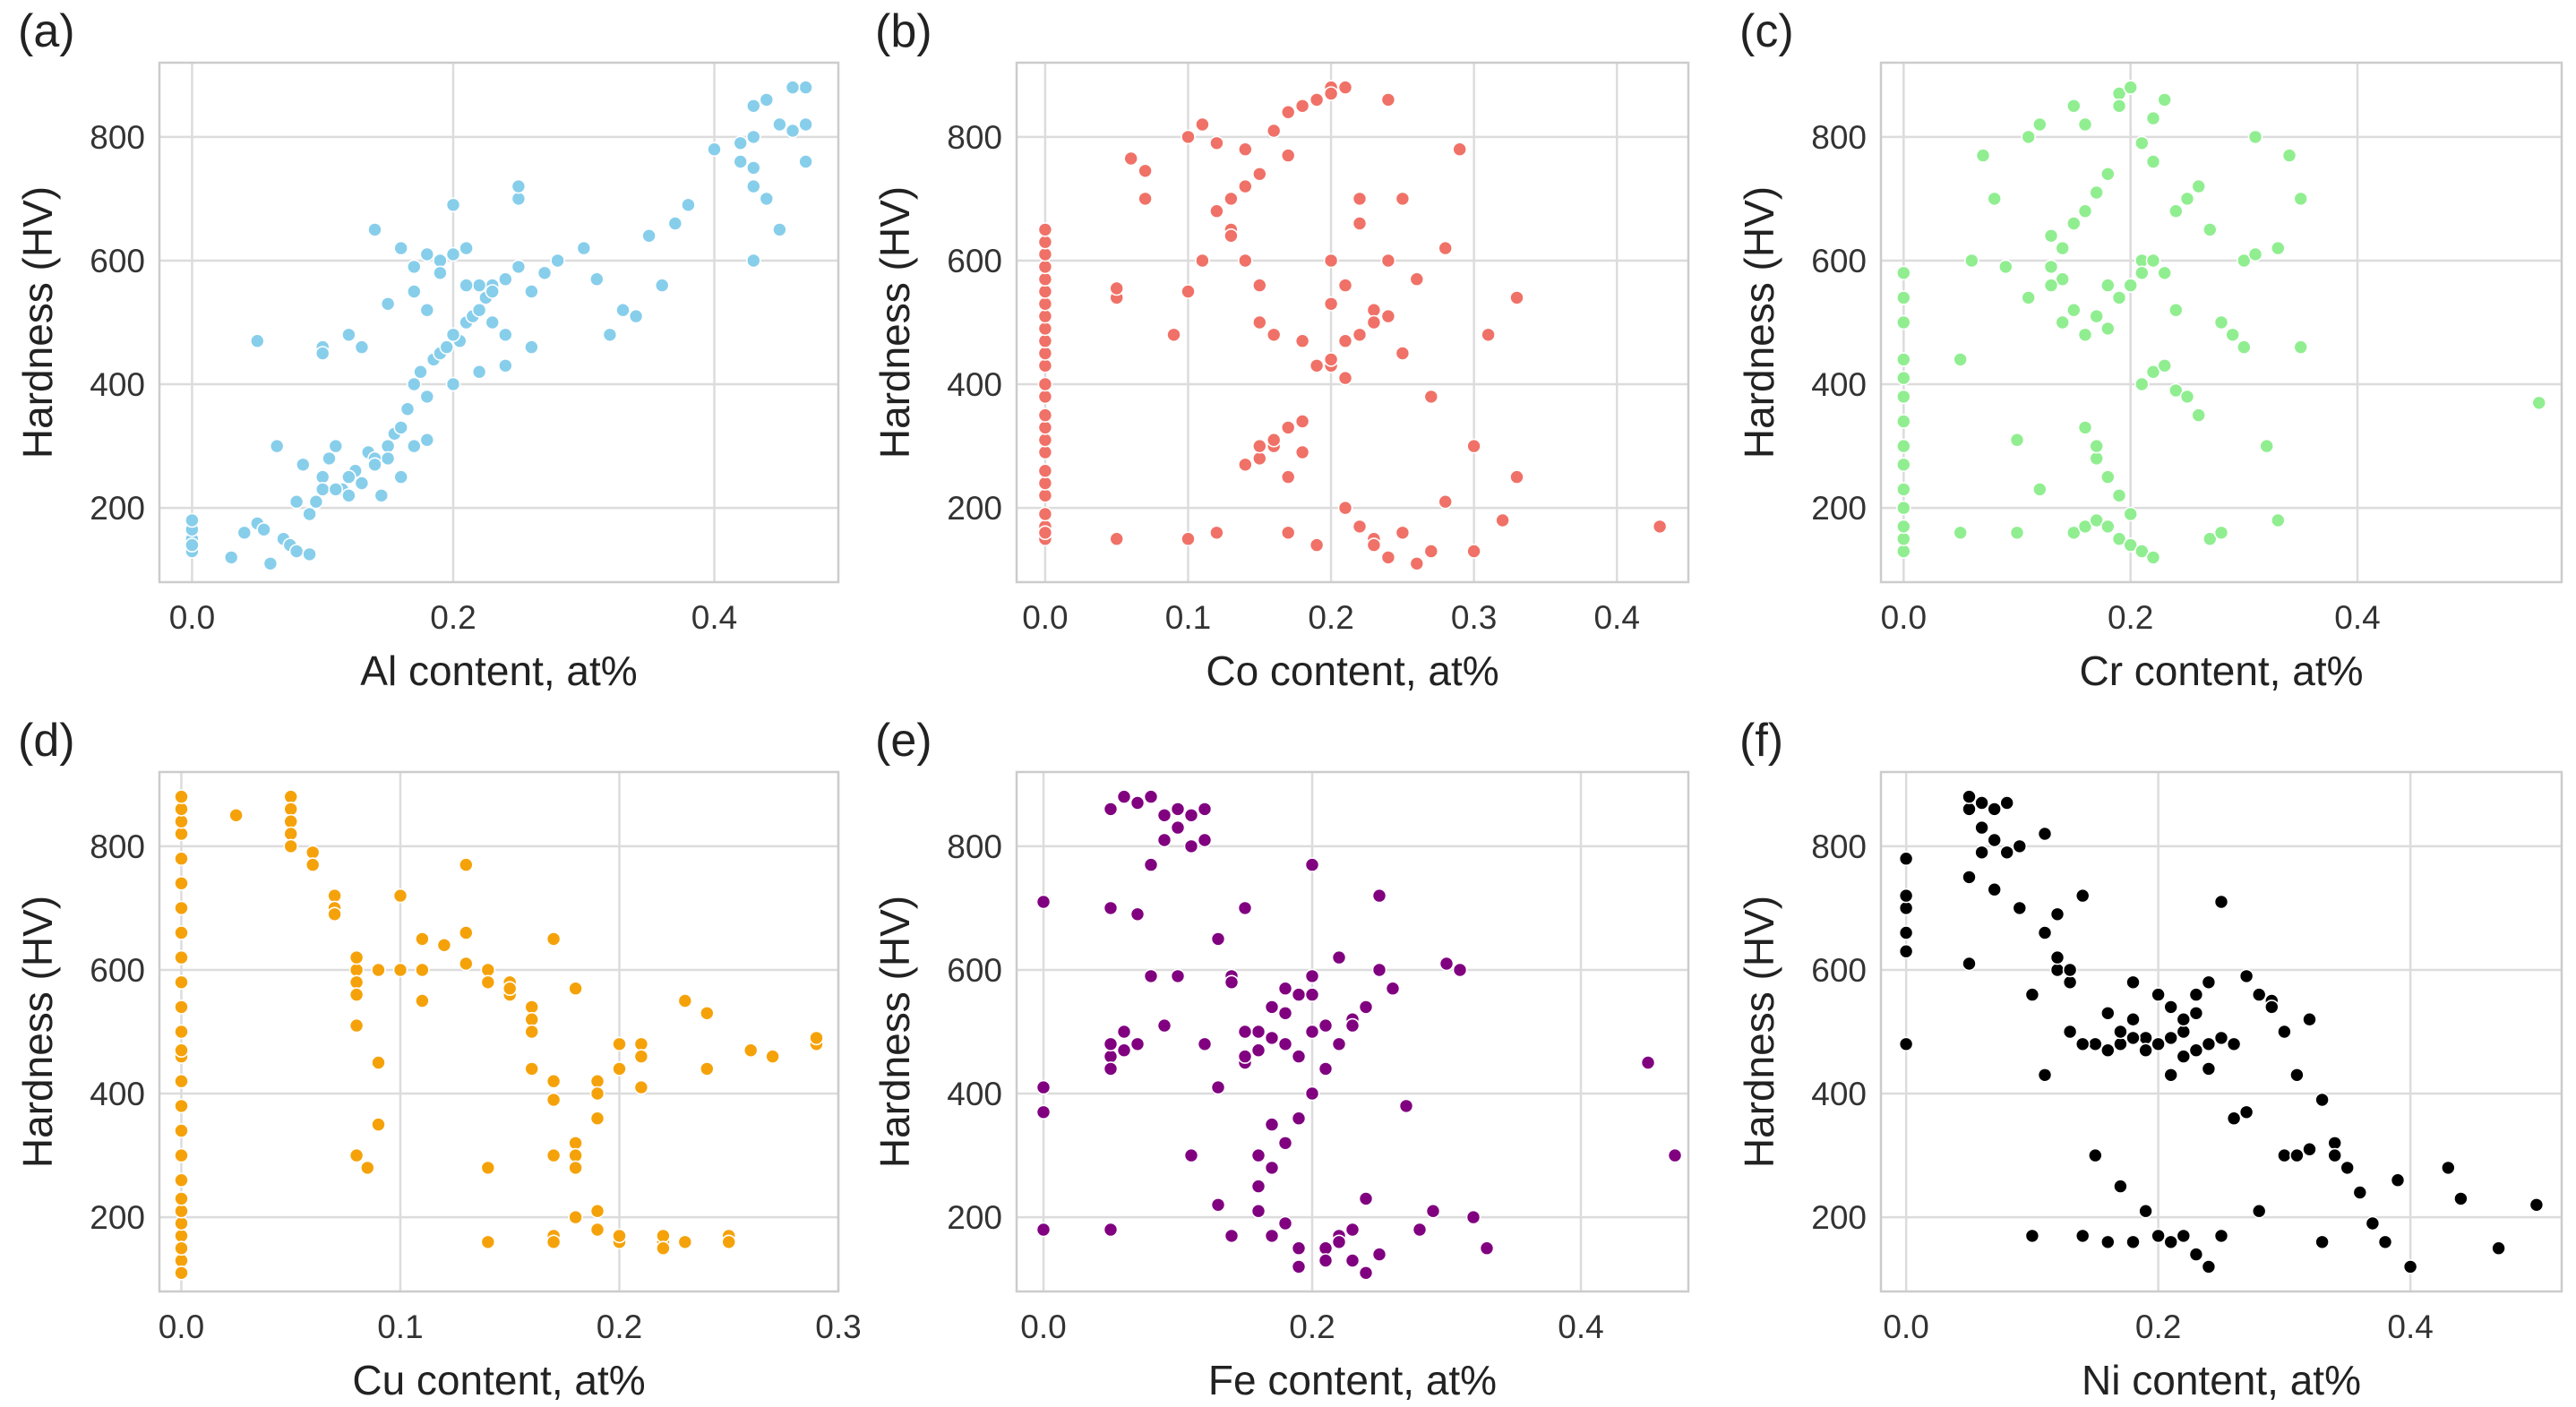 The width and height of the screenshot is (2576, 1407). I want to click on scatter-series, so click(499, 325).